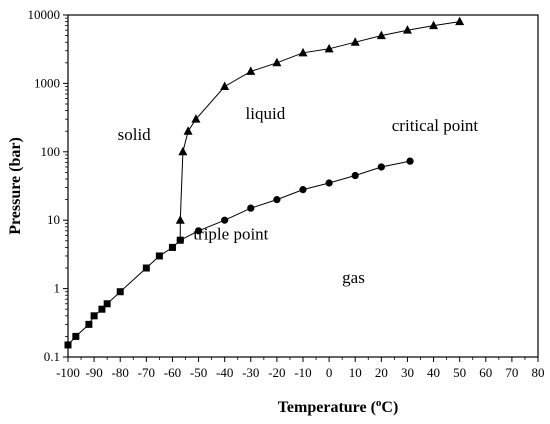 The height and width of the screenshot is (424, 550). Describe the element at coordinates (51, 151) in the screenshot. I see `y-tick-label: 100` at that location.